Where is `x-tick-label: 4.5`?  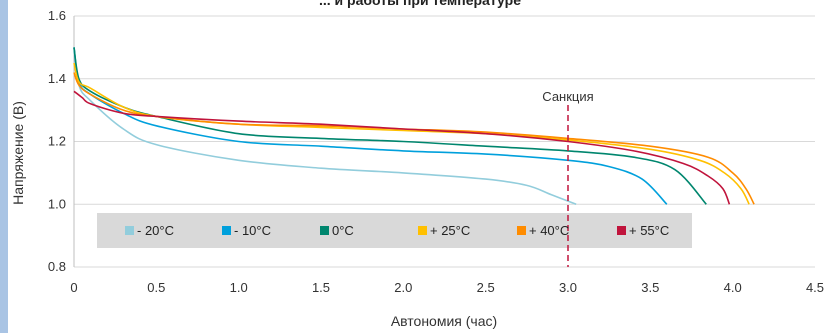 x-tick-label: 4.5 is located at coordinates (815, 287).